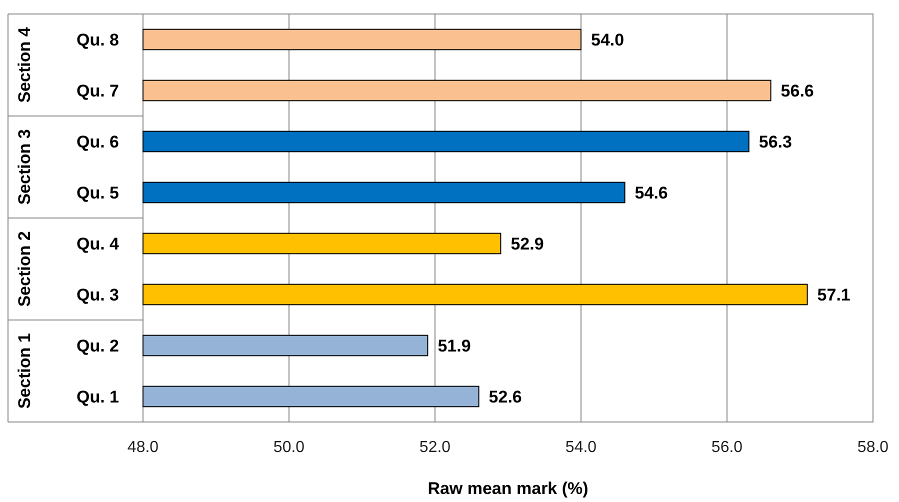 The image size is (899, 502). Describe the element at coordinates (797, 90) in the screenshot. I see `data-label: 56.6` at that location.